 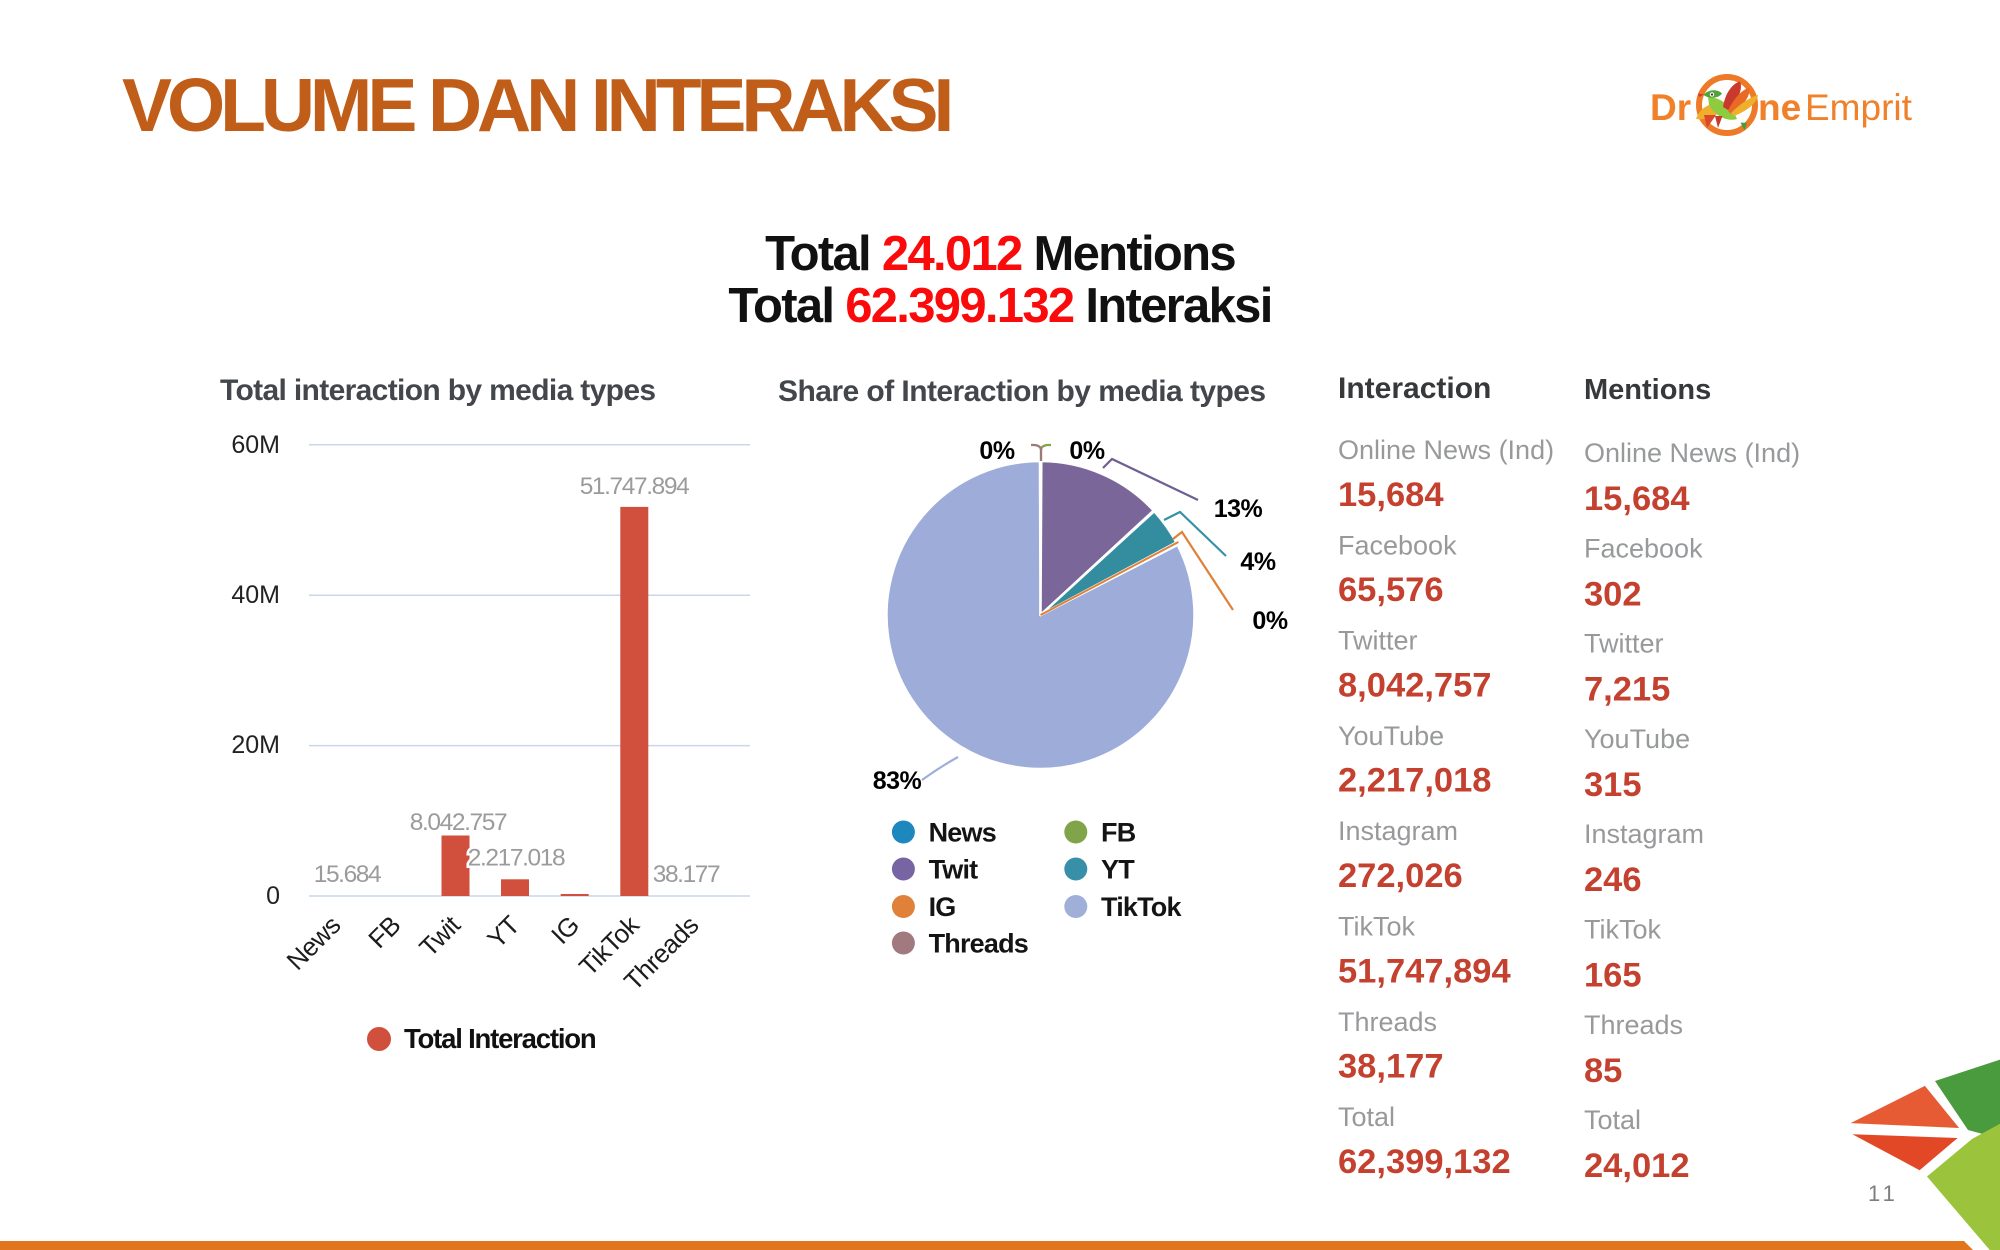 What do you see at coordinates (634, 486) in the screenshot?
I see `svg-text: 51.747.894` at bounding box center [634, 486].